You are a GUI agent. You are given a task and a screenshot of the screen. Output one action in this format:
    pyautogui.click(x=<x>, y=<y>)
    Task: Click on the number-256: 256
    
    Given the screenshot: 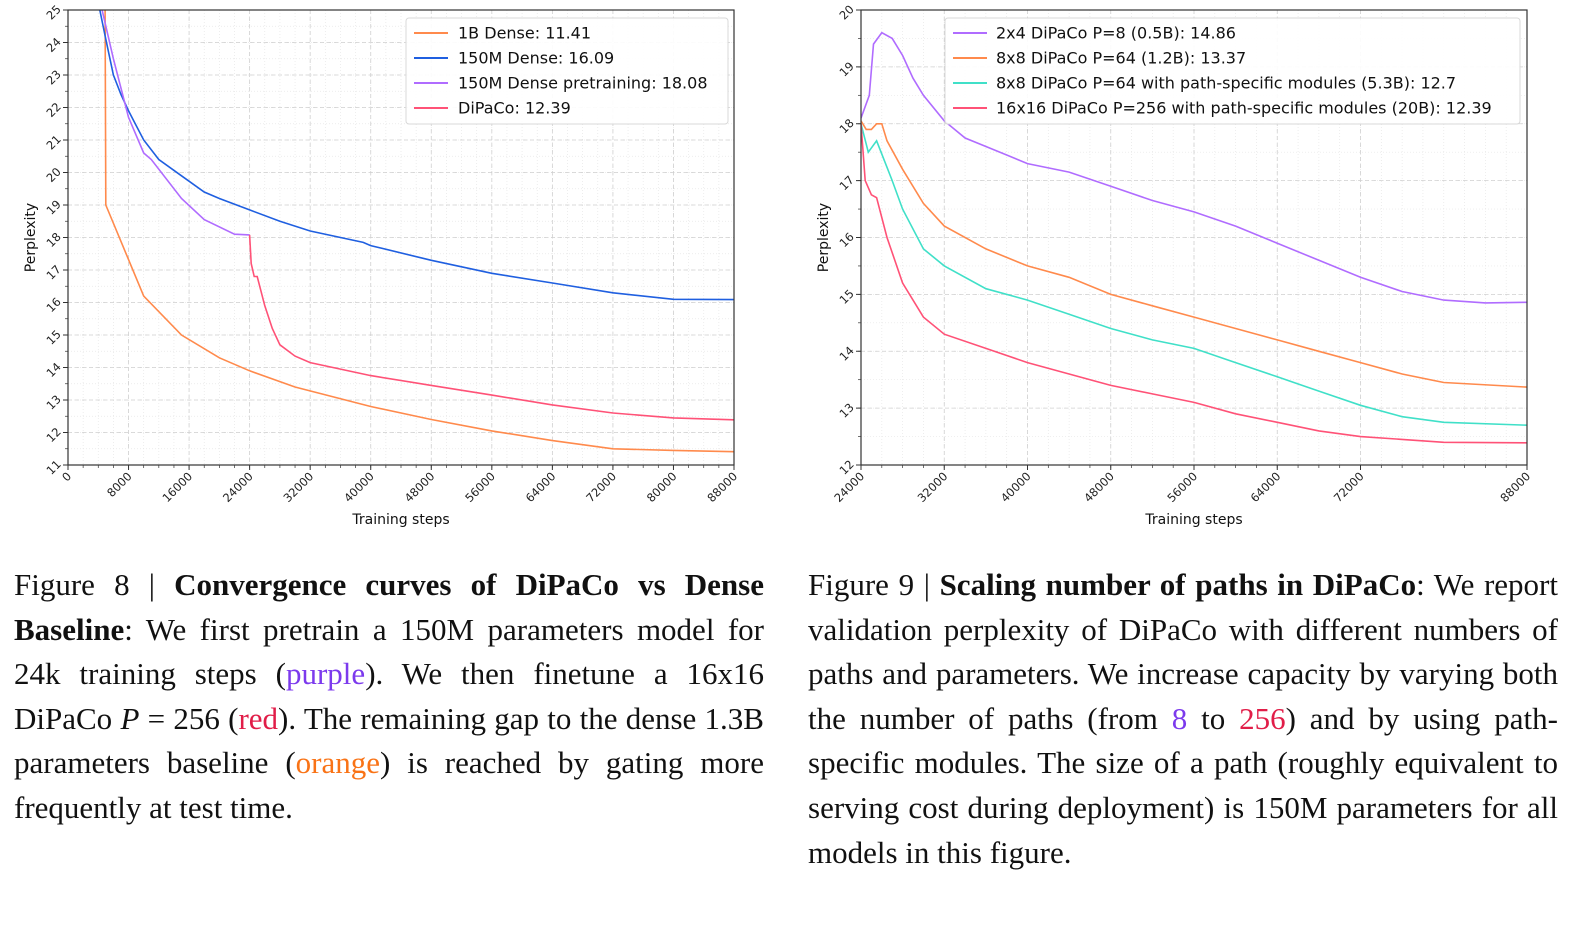 What is the action you would take?
    pyautogui.click(x=1262, y=718)
    